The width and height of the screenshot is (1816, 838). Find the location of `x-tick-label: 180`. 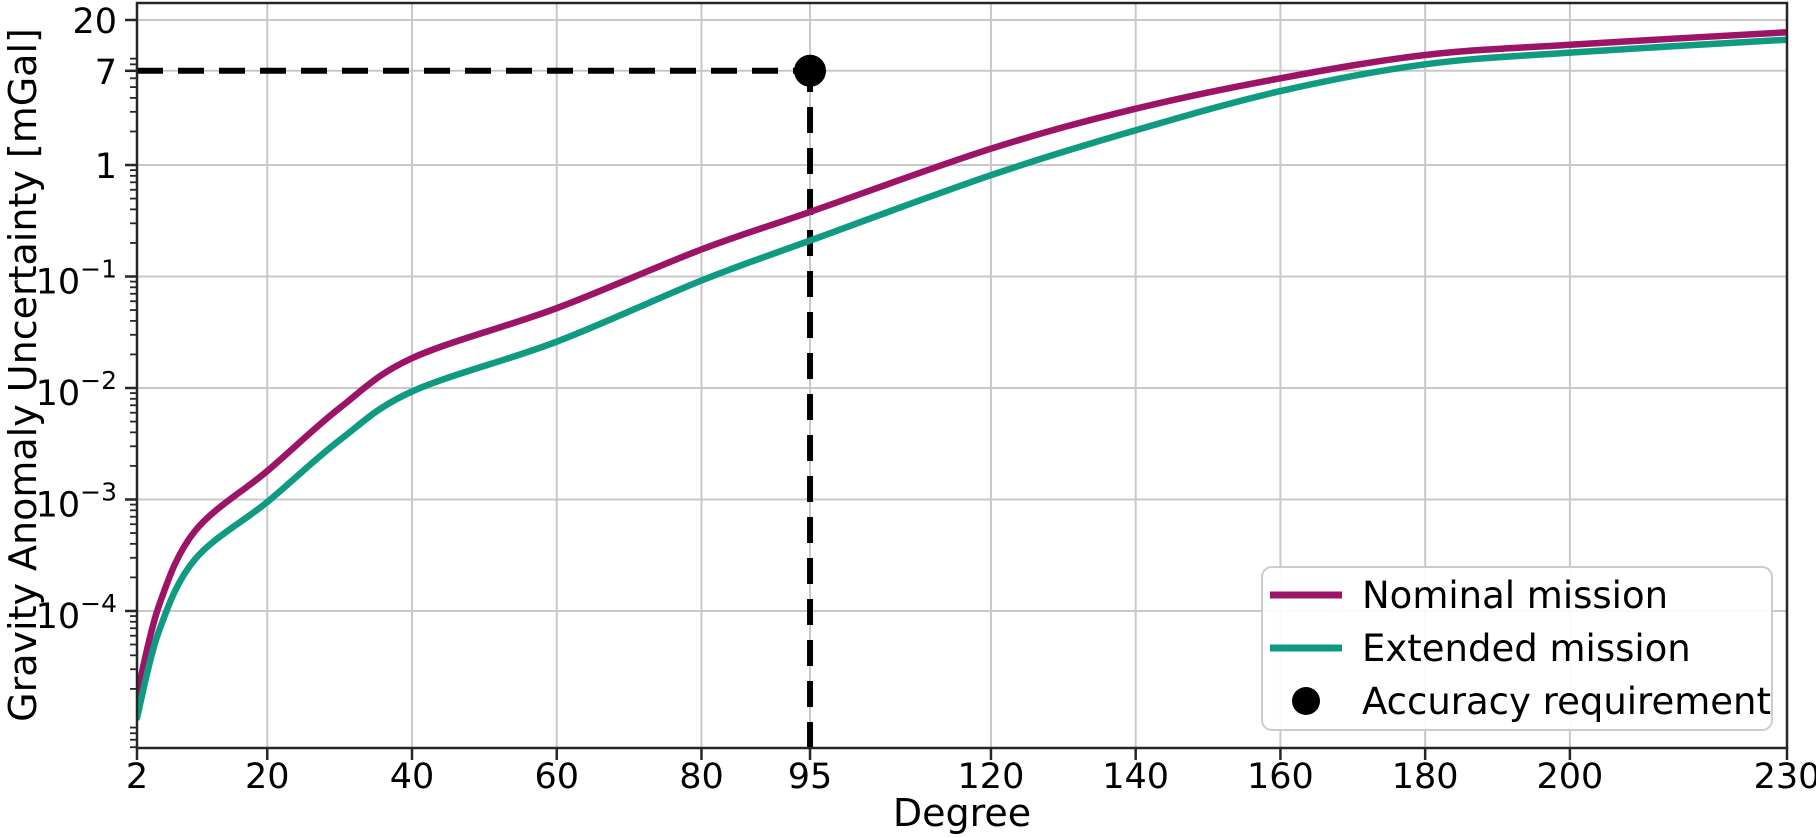

x-tick-label: 180 is located at coordinates (1425, 777).